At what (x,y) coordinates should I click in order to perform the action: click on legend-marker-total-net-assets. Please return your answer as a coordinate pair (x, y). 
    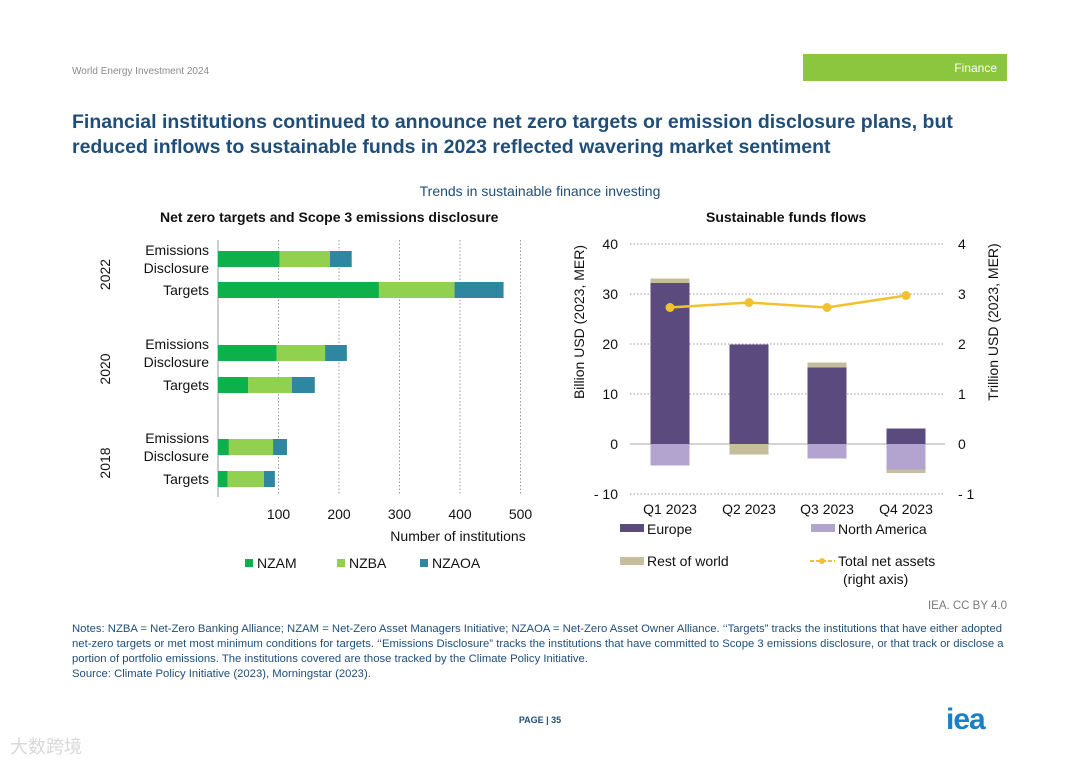
    Looking at the image, I should click on (822, 561).